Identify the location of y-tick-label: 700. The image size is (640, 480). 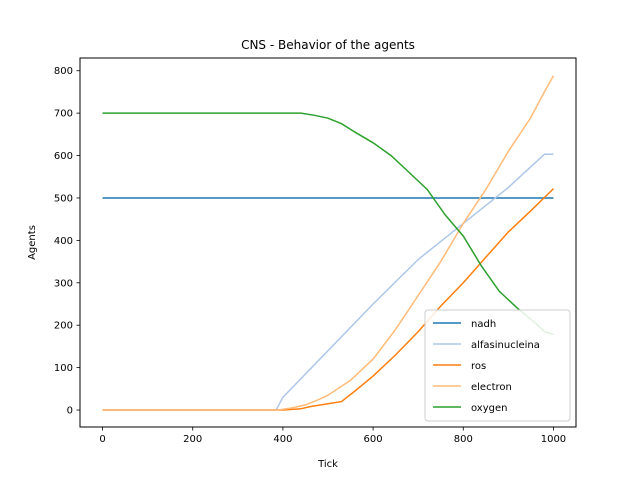
(63, 114).